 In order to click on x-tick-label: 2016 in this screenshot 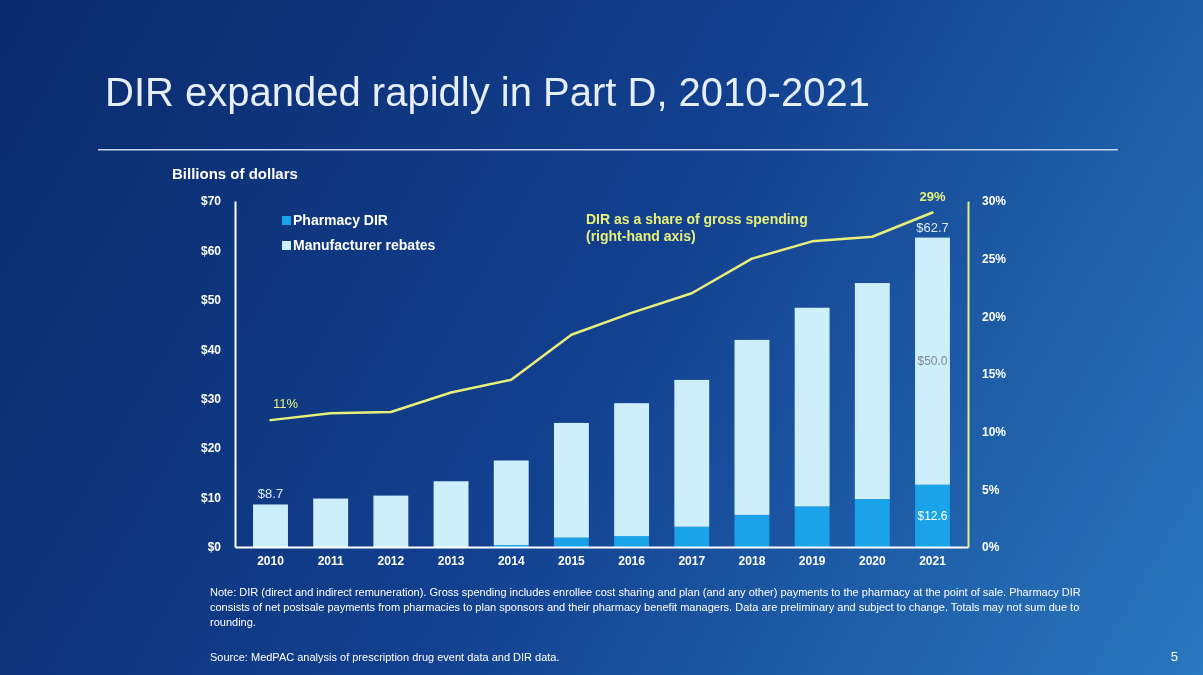, I will do `click(632, 560)`.